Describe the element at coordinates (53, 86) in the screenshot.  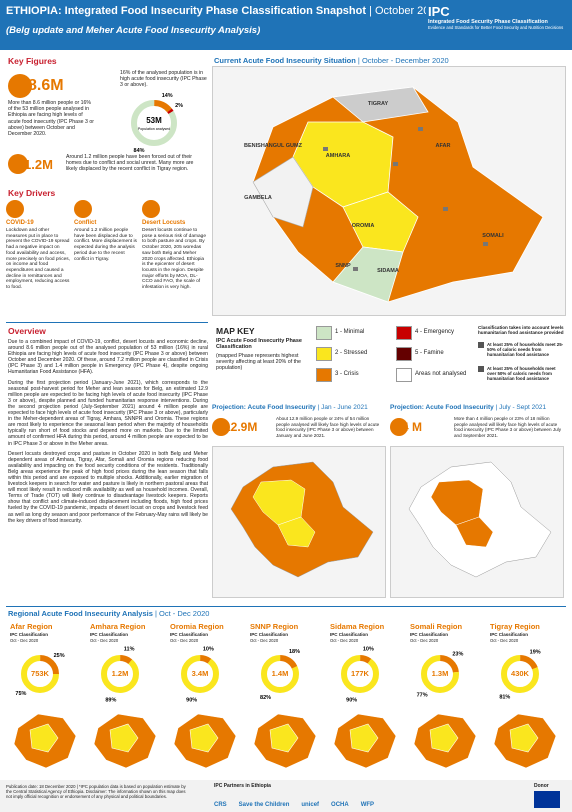
I see `main-figure-box: 8.6M` at that location.